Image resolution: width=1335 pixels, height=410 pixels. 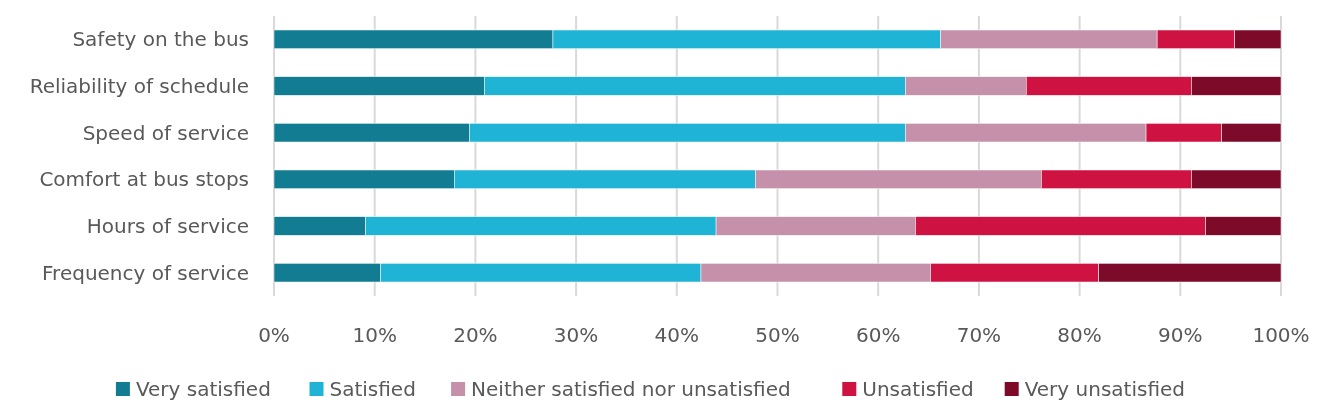 What do you see at coordinates (631, 389) in the screenshot?
I see `legend-label: Neither satisfied nor unsatisfied` at bounding box center [631, 389].